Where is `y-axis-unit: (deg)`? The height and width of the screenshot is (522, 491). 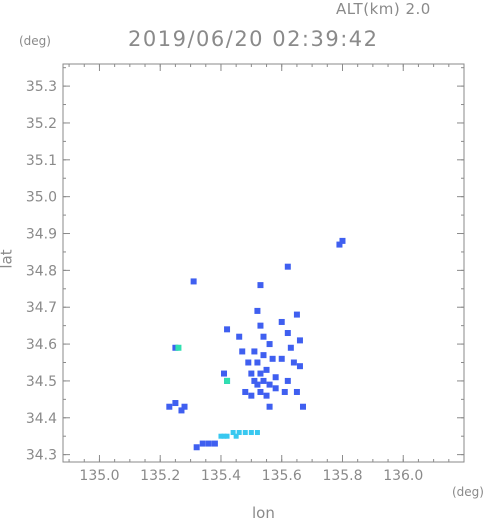
y-axis-unit: (deg) is located at coordinates (35, 41).